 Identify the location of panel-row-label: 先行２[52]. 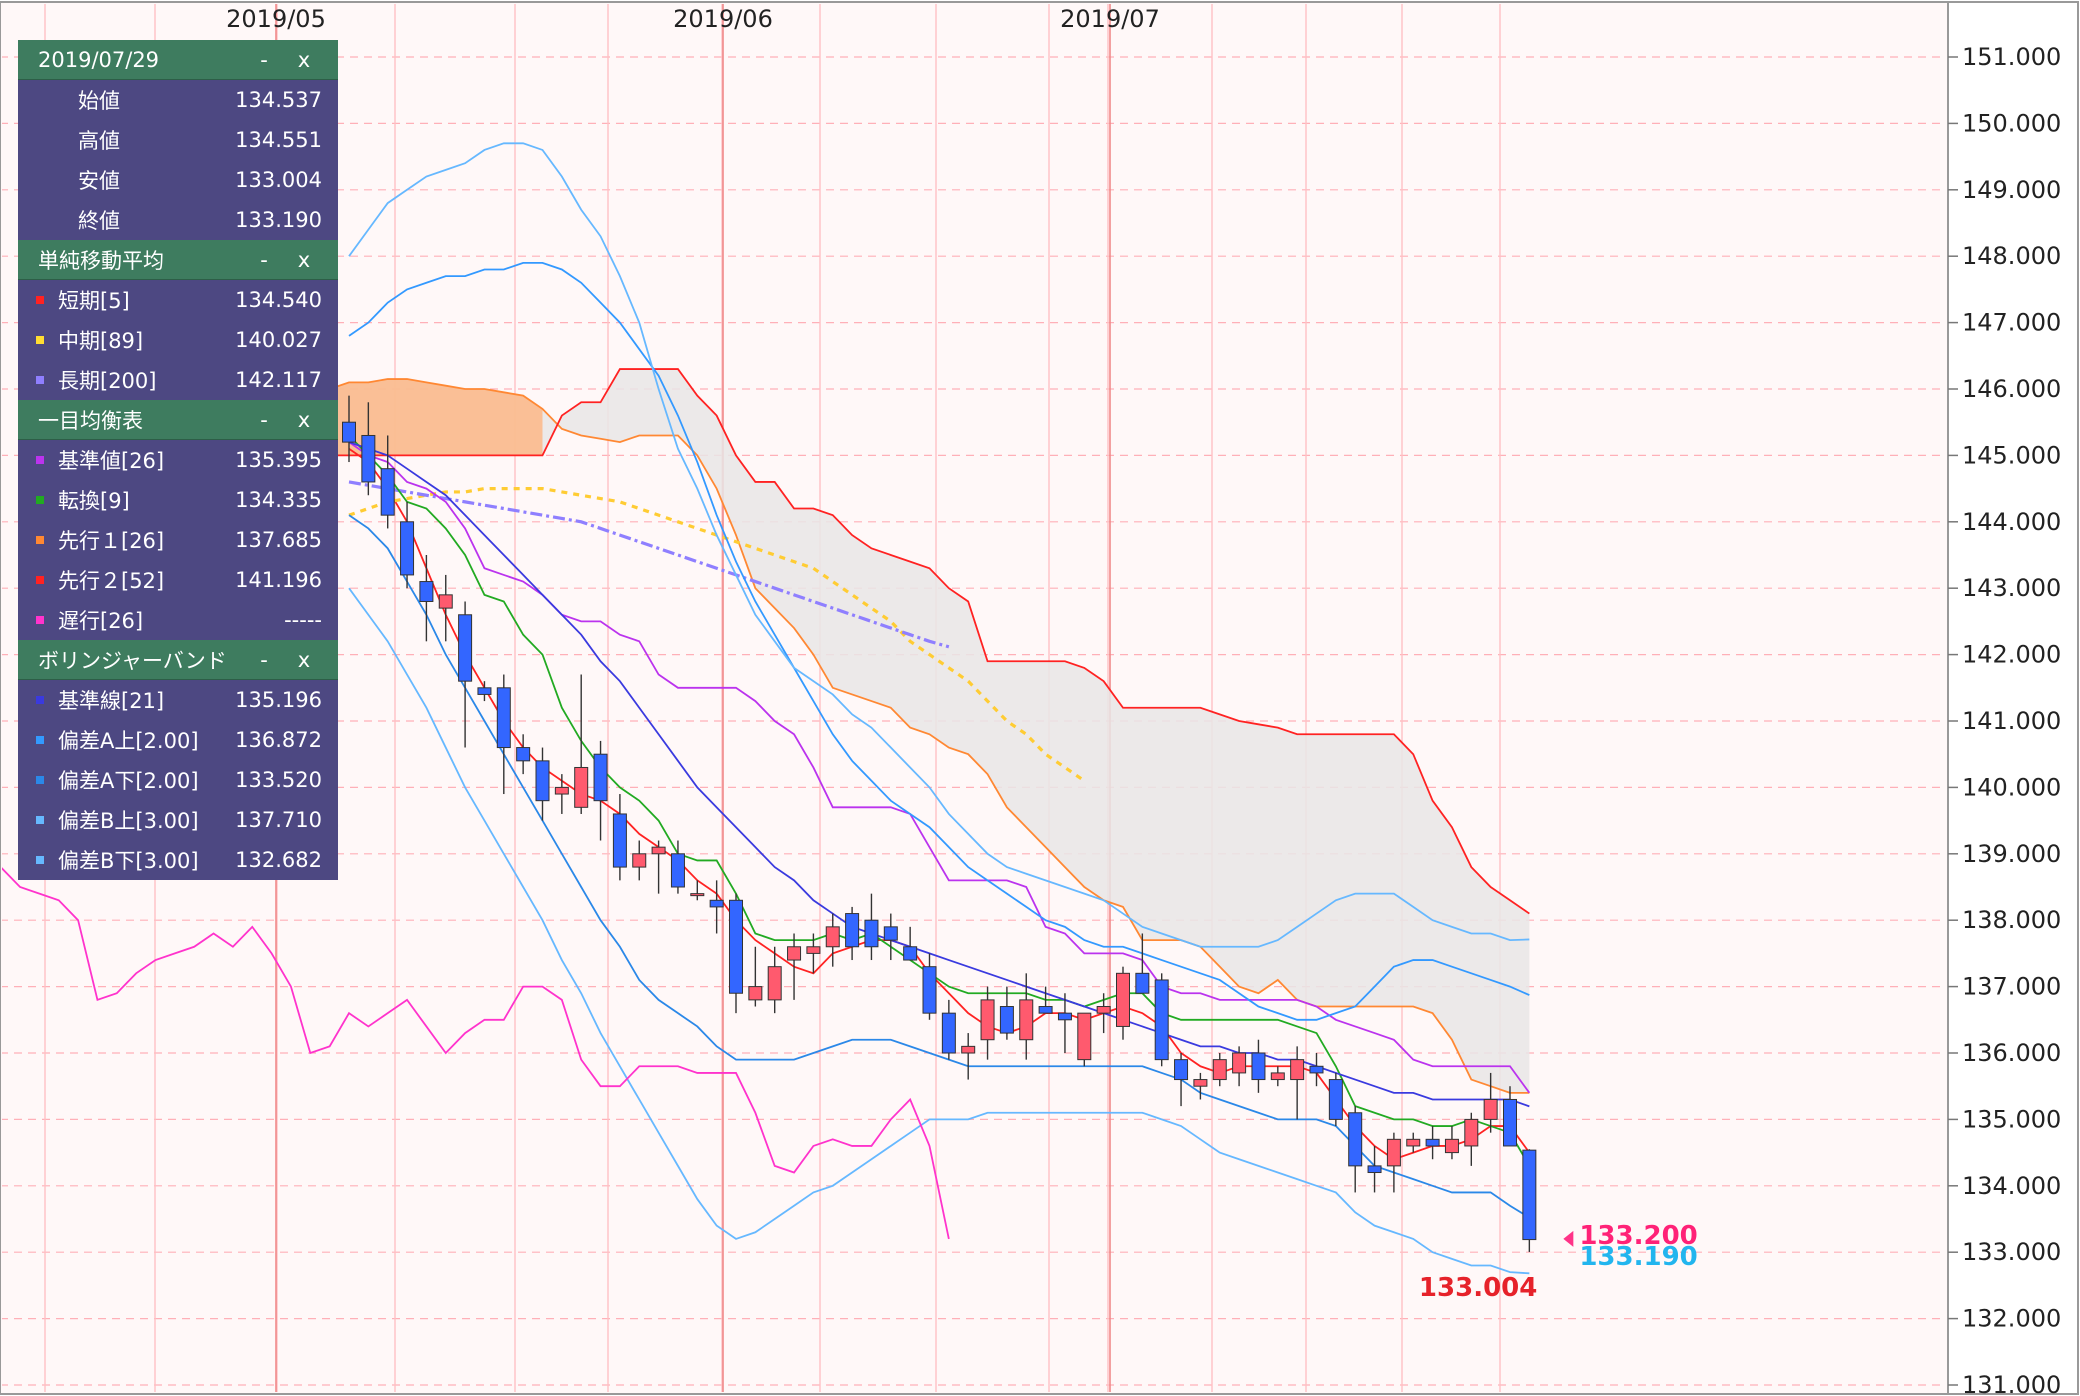
(111, 581).